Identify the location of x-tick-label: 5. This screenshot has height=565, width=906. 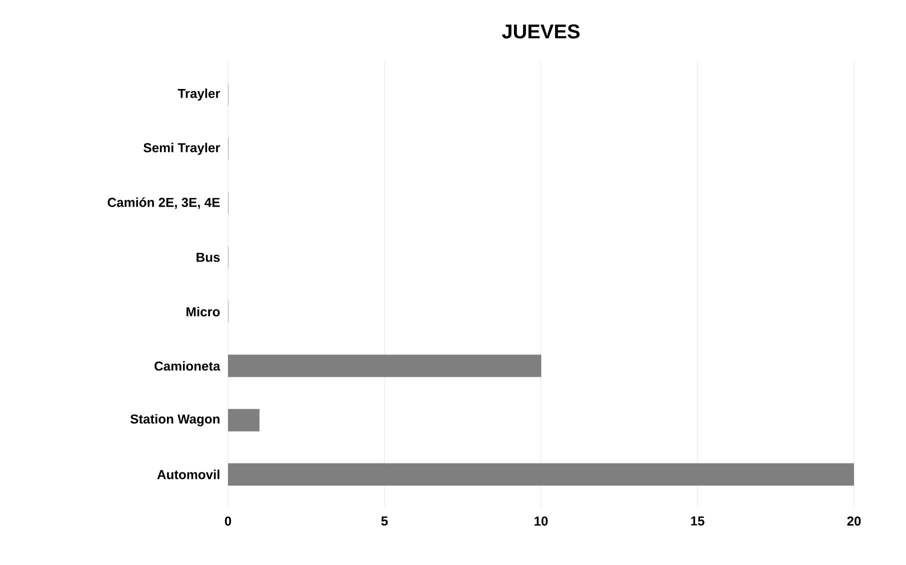
(384, 521).